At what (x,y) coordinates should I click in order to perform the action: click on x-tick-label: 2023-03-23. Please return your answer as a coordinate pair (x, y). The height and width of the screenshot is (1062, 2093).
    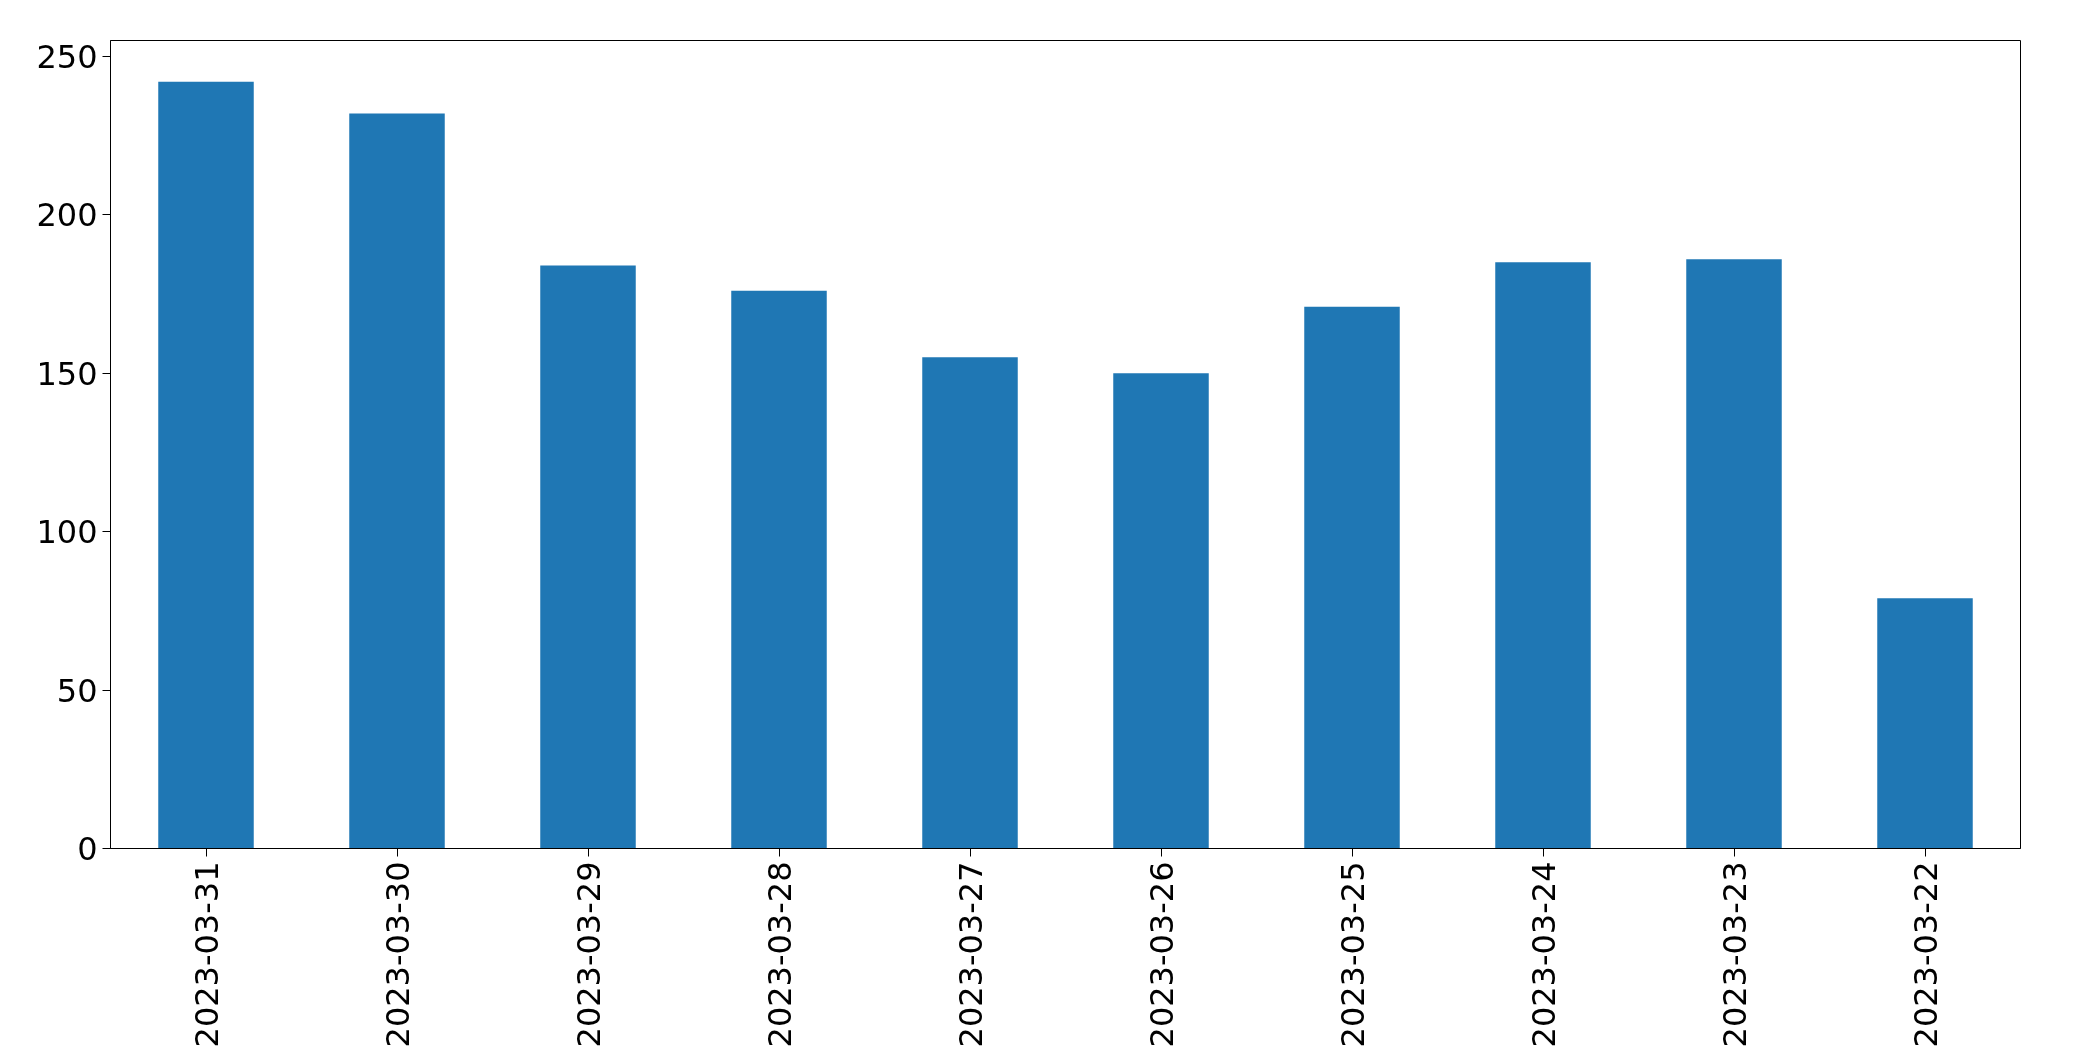
    Looking at the image, I should click on (1734, 954).